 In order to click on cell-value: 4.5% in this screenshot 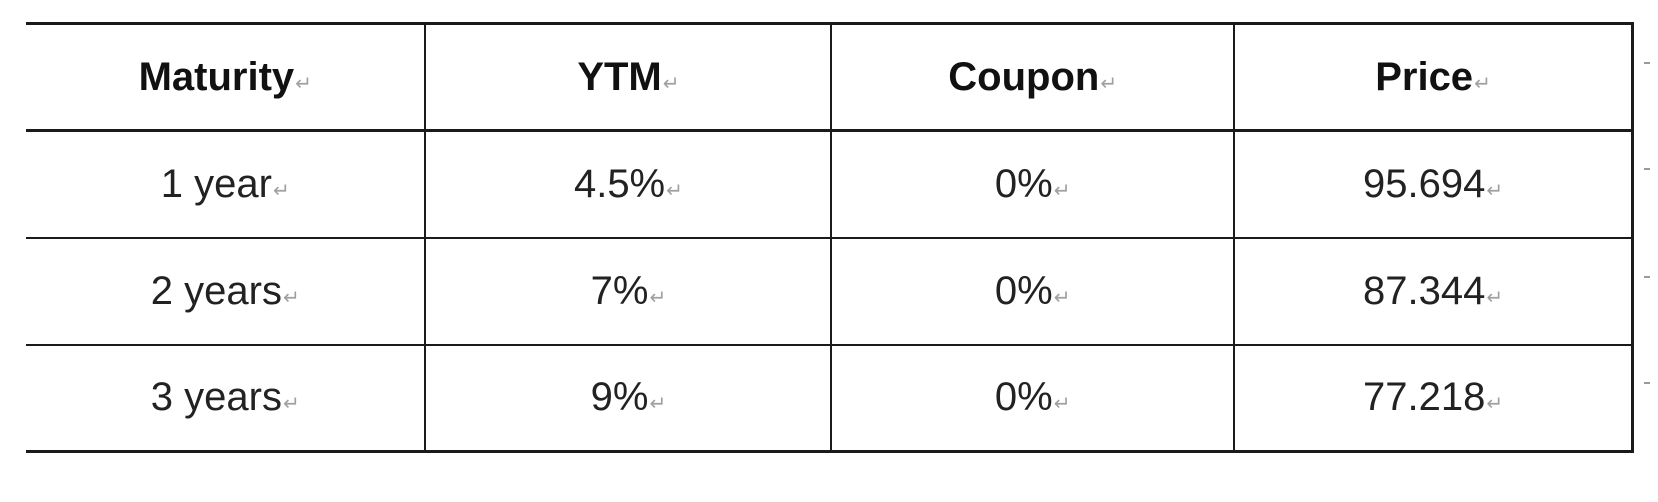, I will do `click(619, 183)`.